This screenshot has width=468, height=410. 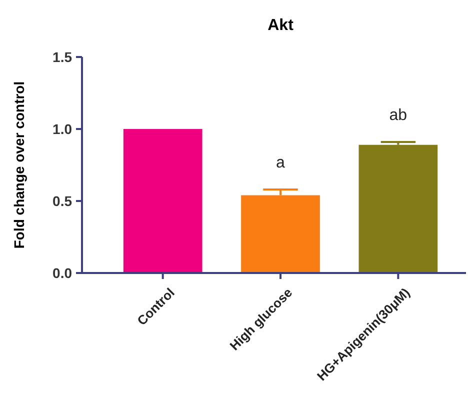 I want to click on chart-title: Akt, so click(x=281, y=25).